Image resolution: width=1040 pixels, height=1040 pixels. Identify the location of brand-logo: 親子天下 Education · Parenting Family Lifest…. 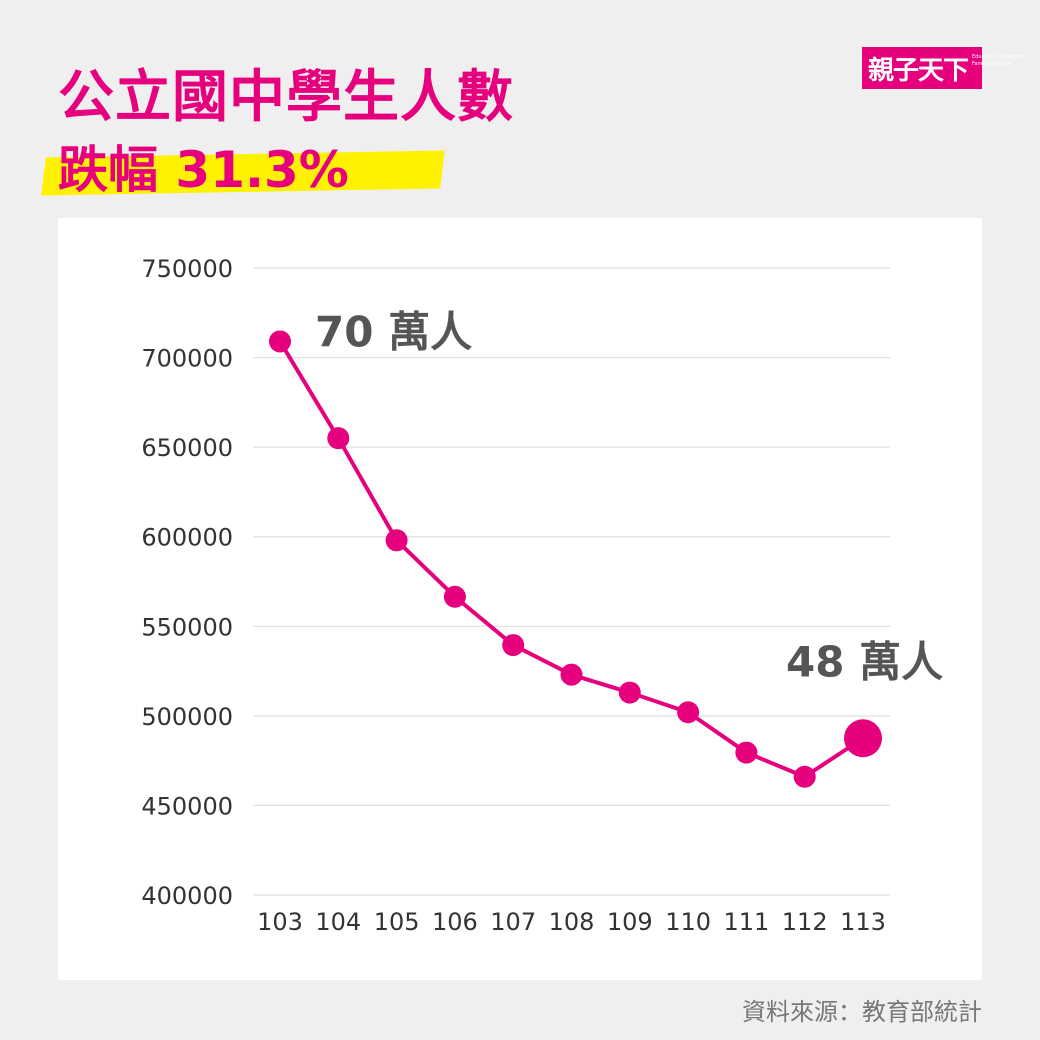
(943, 68).